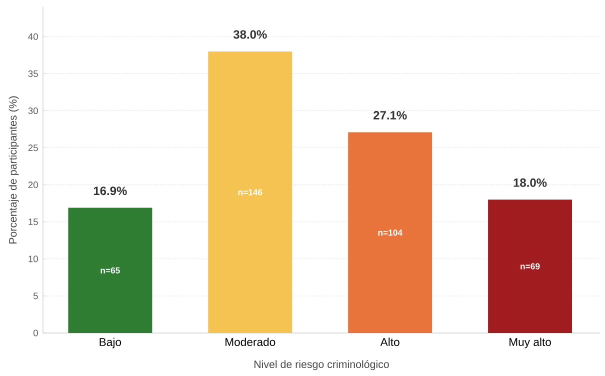 The width and height of the screenshot is (605, 376). Describe the element at coordinates (250, 34) in the screenshot. I see `data-label: 38.0%` at that location.